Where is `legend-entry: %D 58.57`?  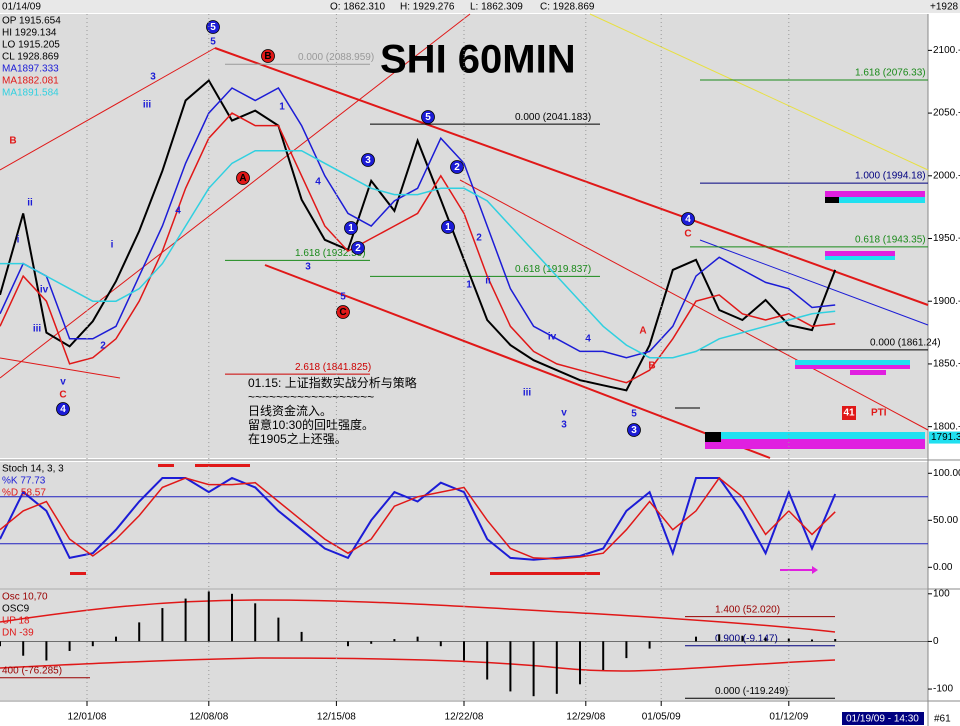
legend-entry: %D 58.57 is located at coordinates (24, 493).